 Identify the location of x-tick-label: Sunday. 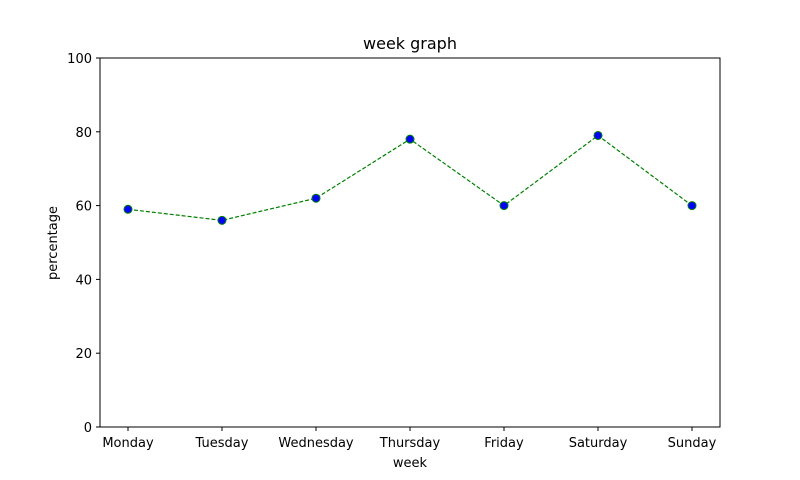
(692, 443).